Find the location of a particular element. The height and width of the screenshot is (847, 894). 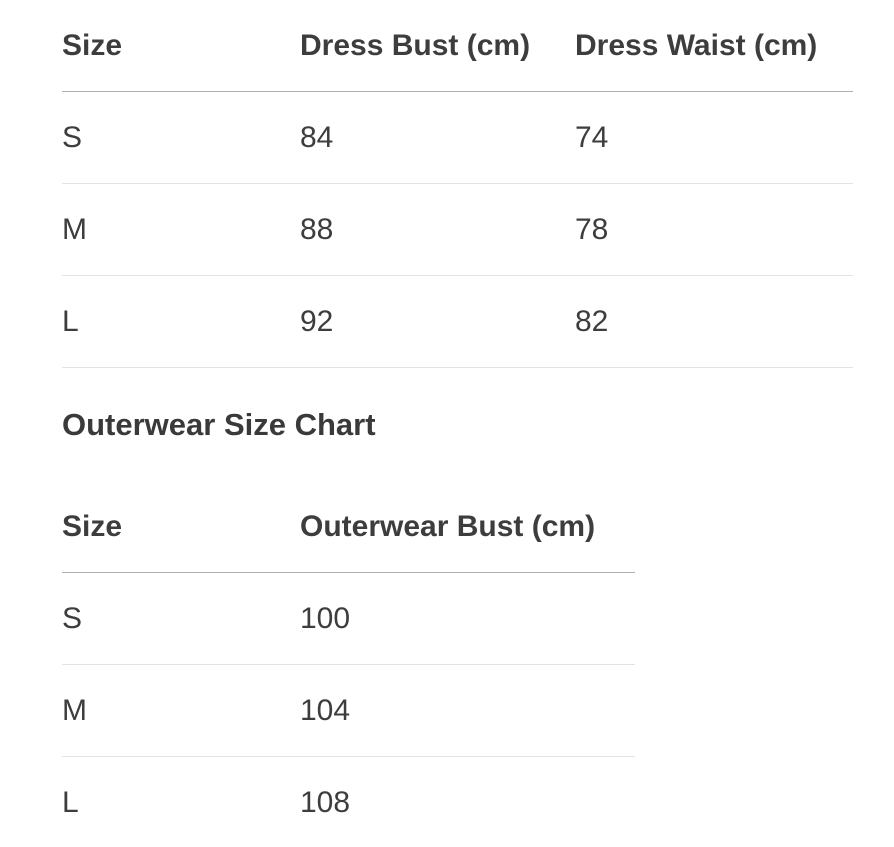

outerwear-bust-l: 108 is located at coordinates (325, 802).